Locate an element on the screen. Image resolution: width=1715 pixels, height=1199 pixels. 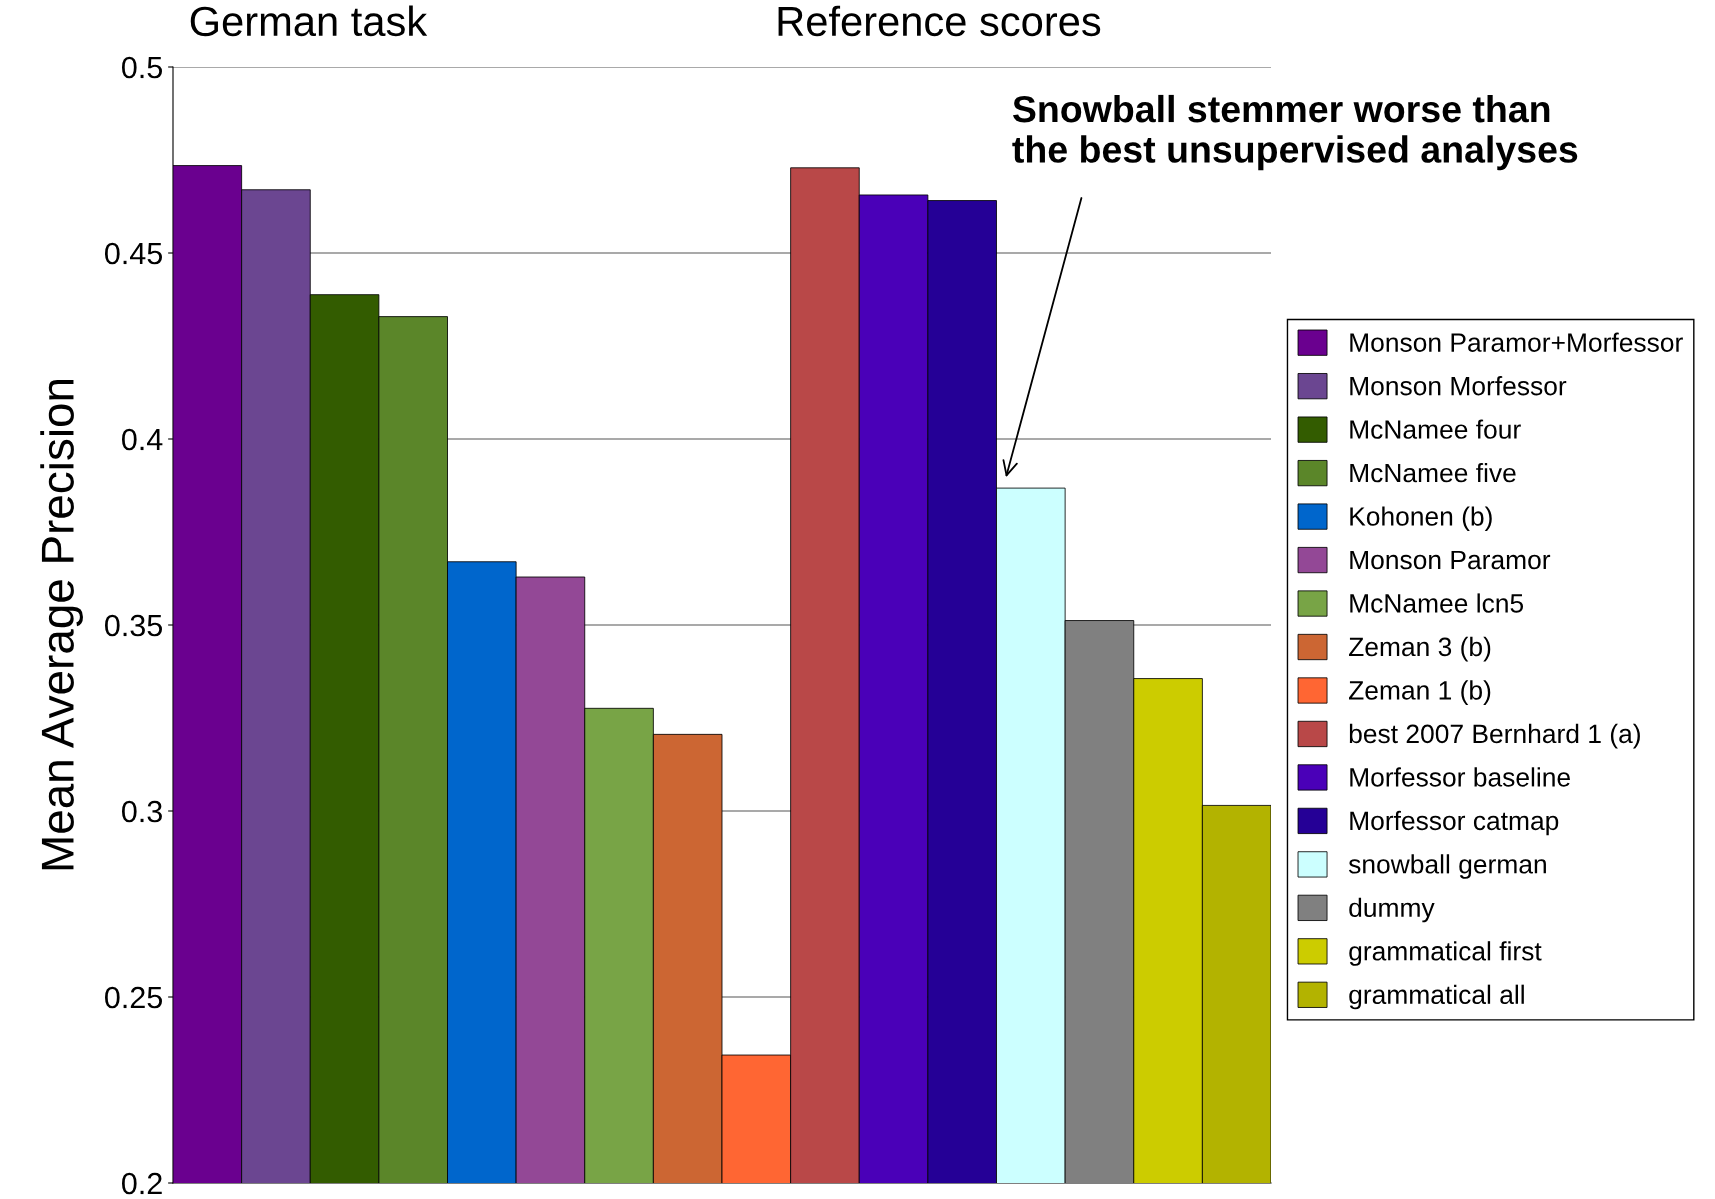
legend-label: Kohonen (b) is located at coordinates (1421, 519).